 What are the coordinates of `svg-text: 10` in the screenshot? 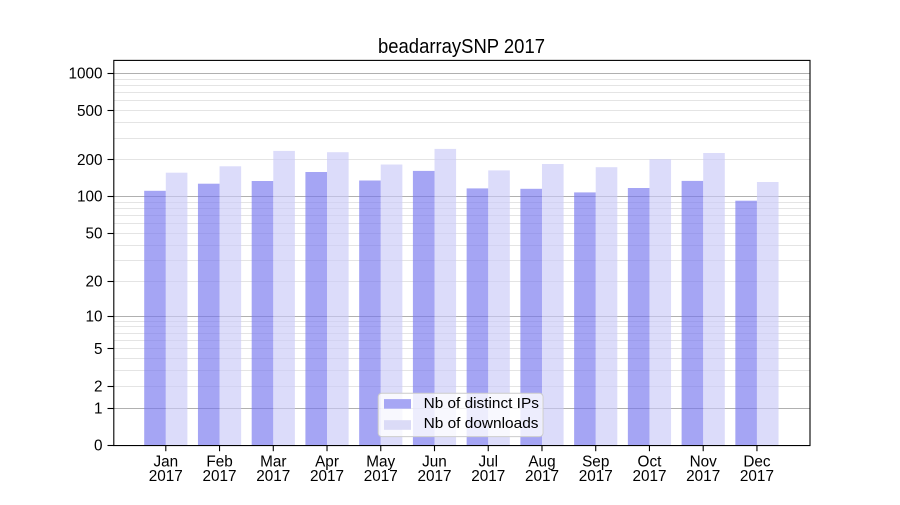 It's located at (93, 317).